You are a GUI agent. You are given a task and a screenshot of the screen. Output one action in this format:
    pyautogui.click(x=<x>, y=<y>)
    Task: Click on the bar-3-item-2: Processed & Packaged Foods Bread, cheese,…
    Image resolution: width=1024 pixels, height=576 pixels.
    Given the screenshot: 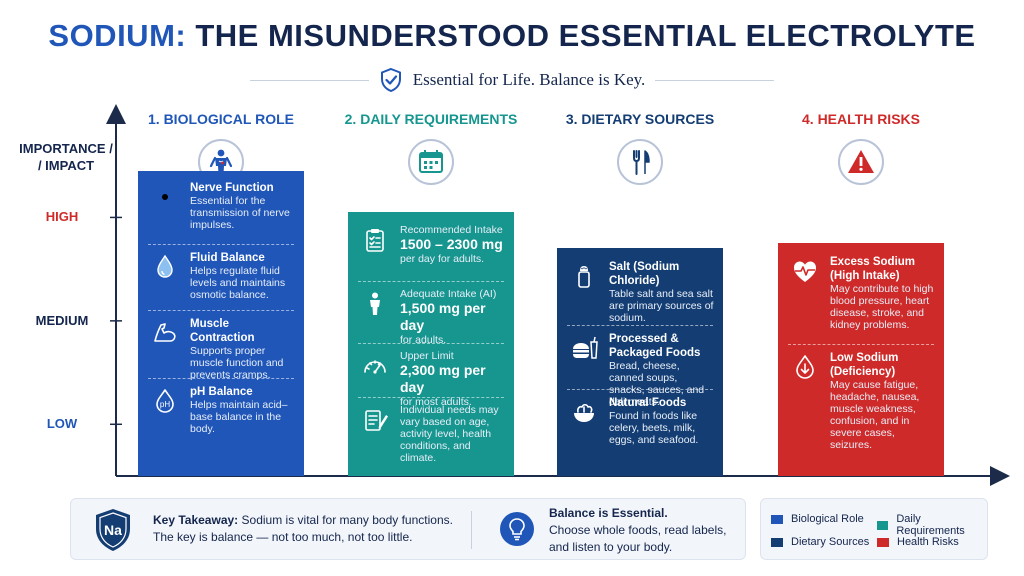 What is the action you would take?
    pyautogui.click(x=640, y=370)
    